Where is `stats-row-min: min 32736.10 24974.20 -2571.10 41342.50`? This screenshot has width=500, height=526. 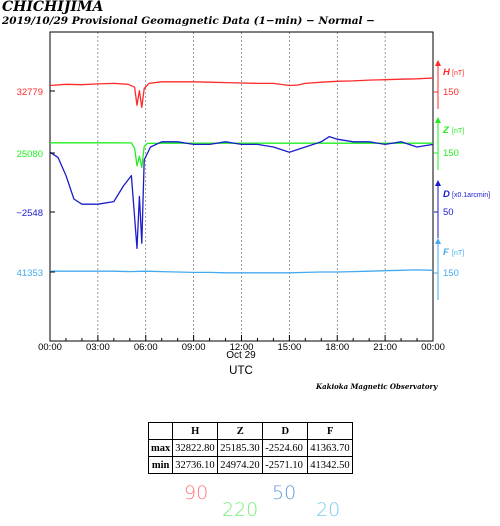 stats-row-min: min 32736.10 24974.20 -2571.10 41342.50 is located at coordinates (250, 465).